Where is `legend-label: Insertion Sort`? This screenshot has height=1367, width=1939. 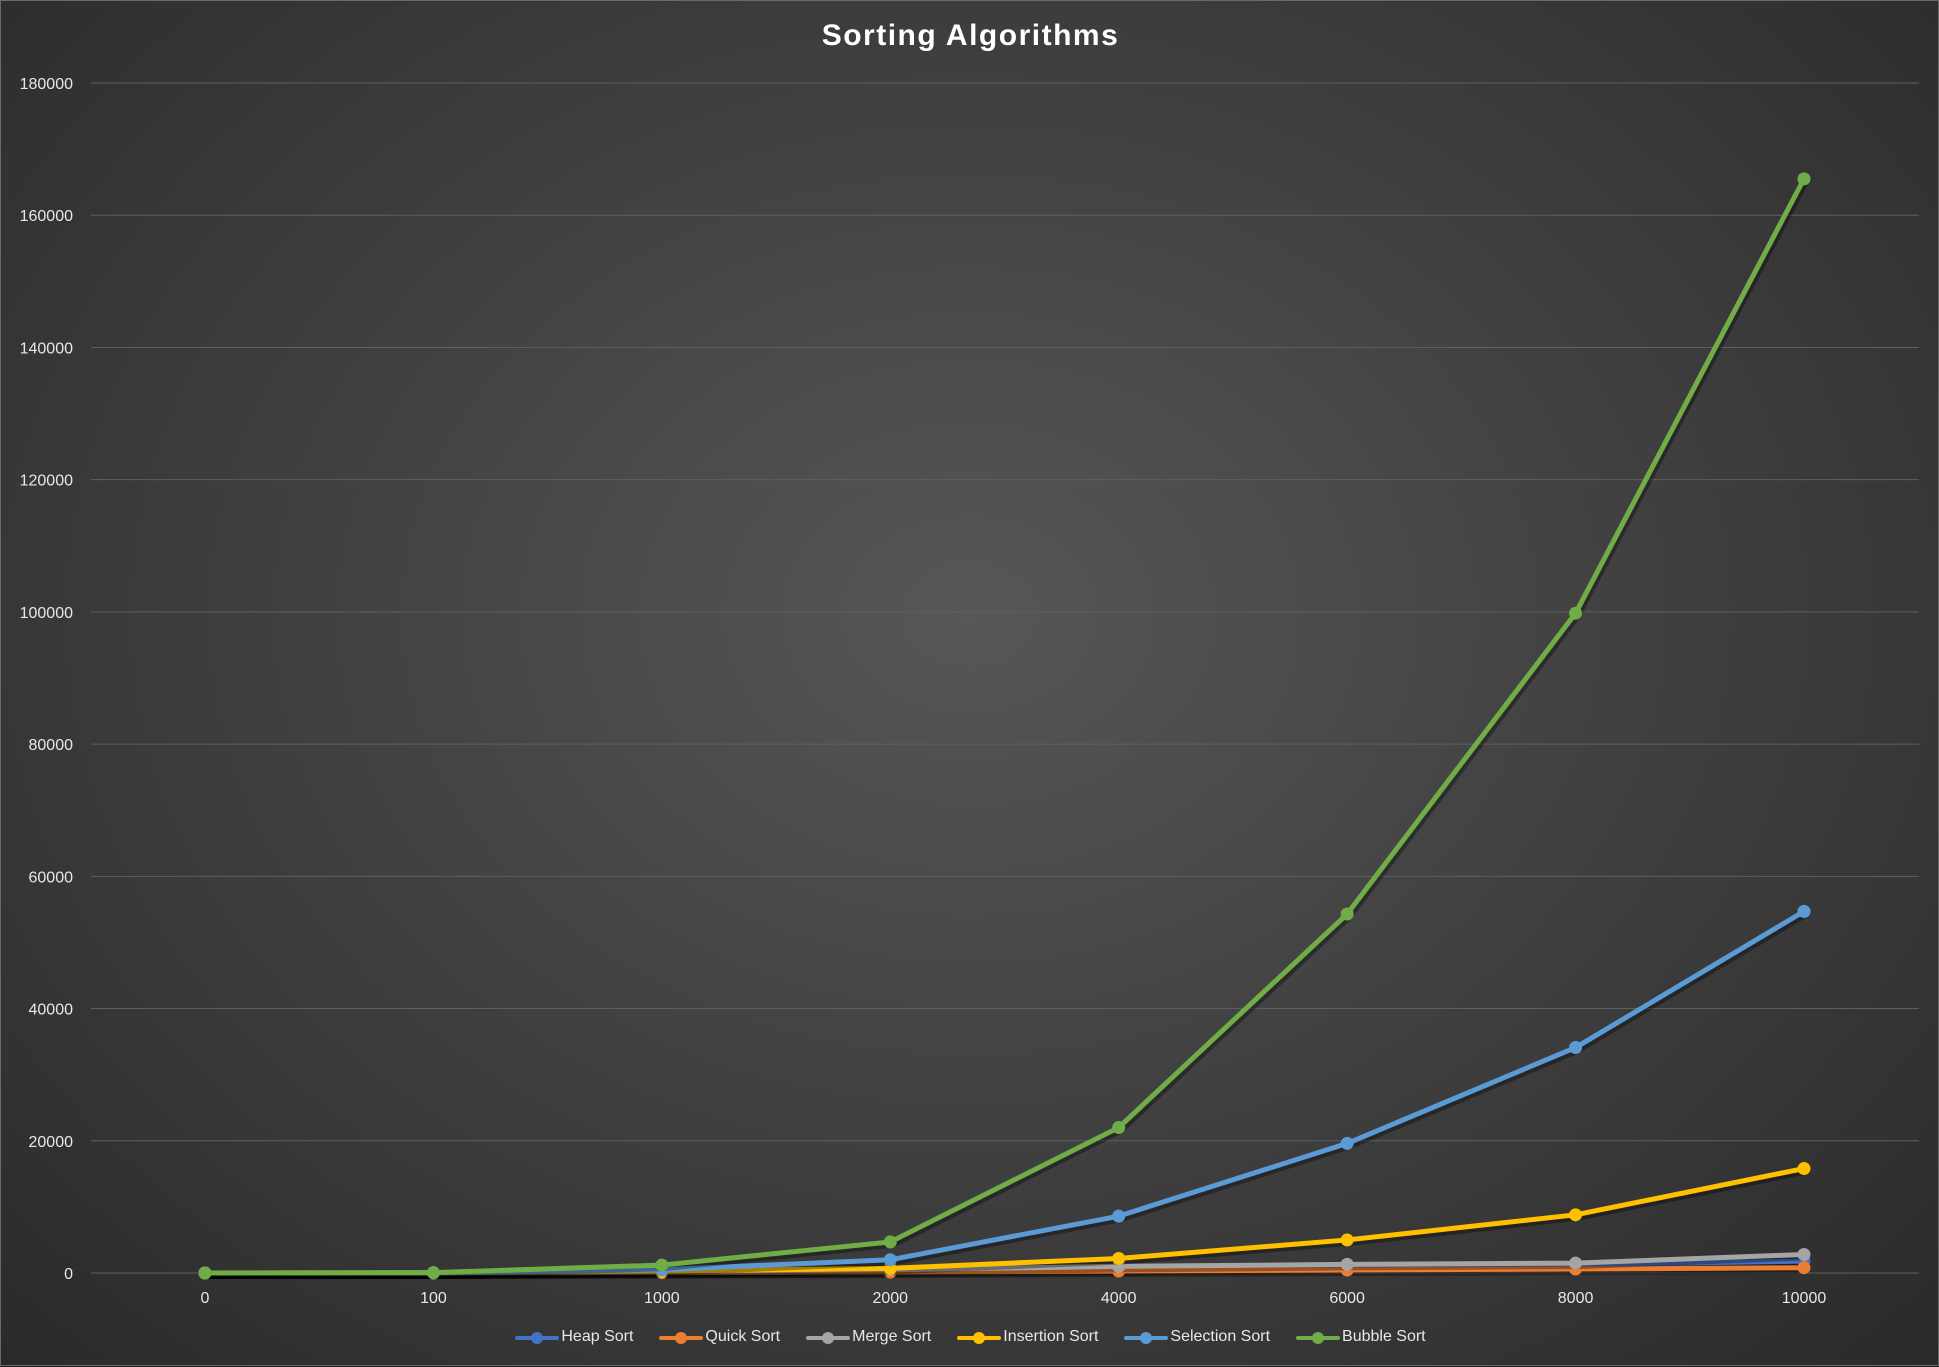 legend-label: Insertion Sort is located at coordinates (1051, 1336).